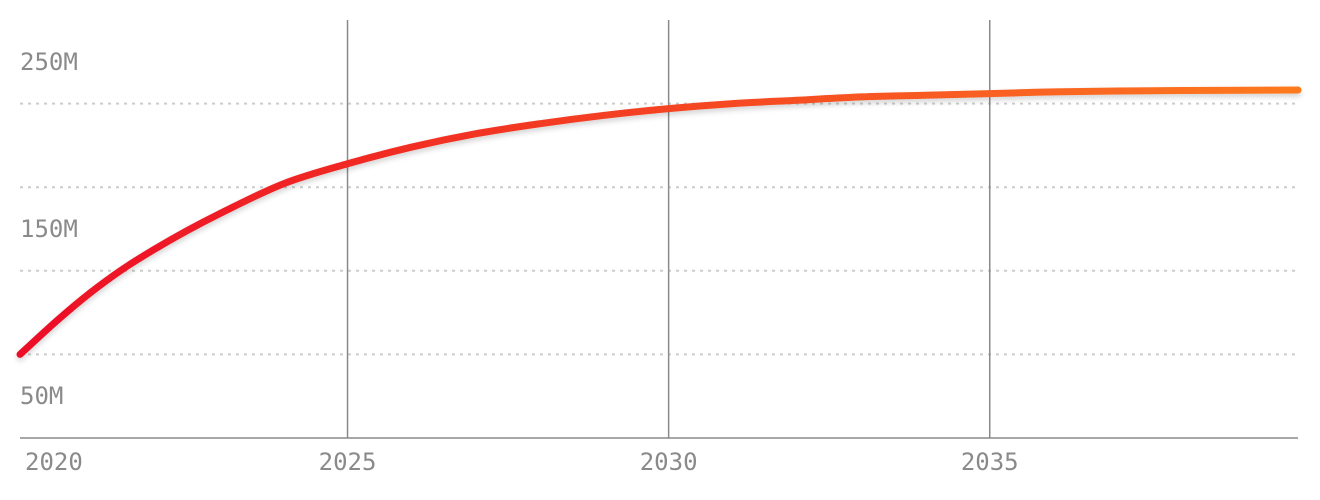  Describe the element at coordinates (49, 62) in the screenshot. I see `y-tick-label: 250M` at that location.